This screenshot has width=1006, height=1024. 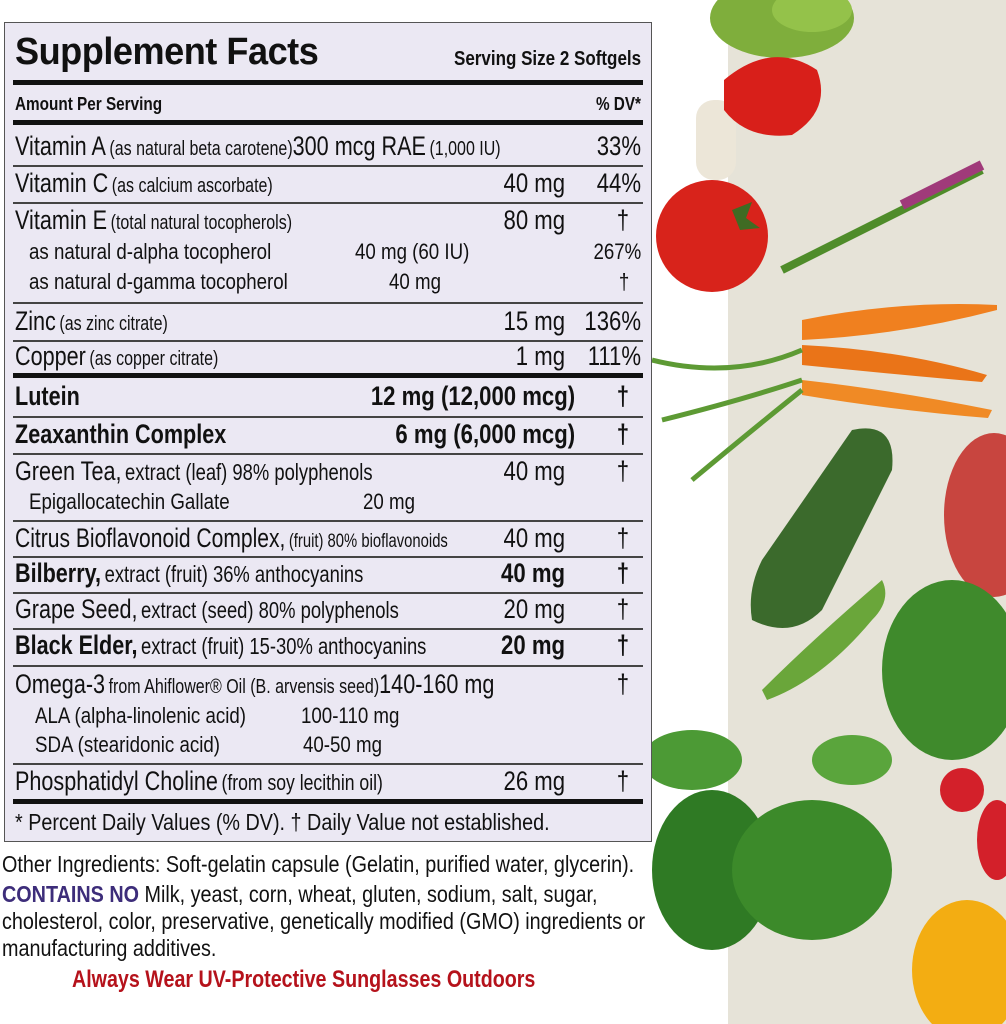 I want to click on lettuce-image, so click(x=829, y=765).